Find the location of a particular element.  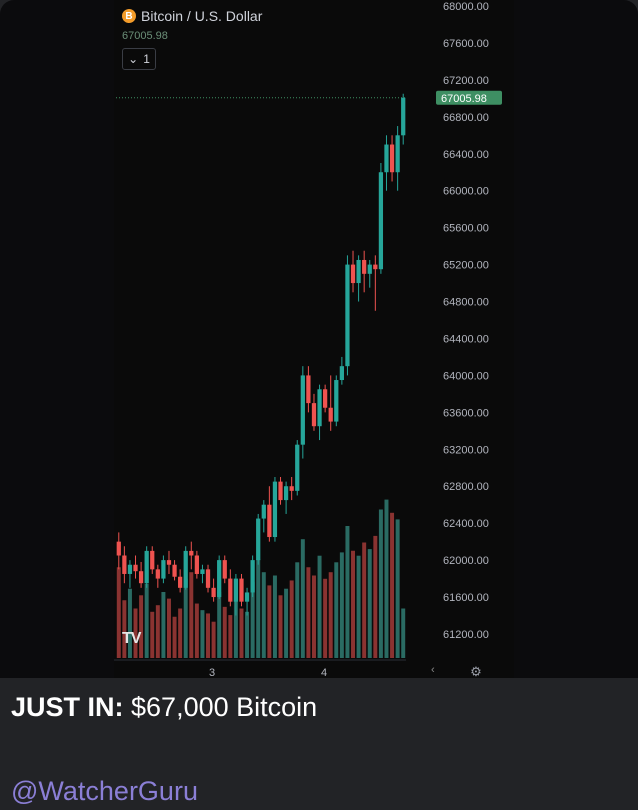

bitcoin-icon: B is located at coordinates (129, 16).